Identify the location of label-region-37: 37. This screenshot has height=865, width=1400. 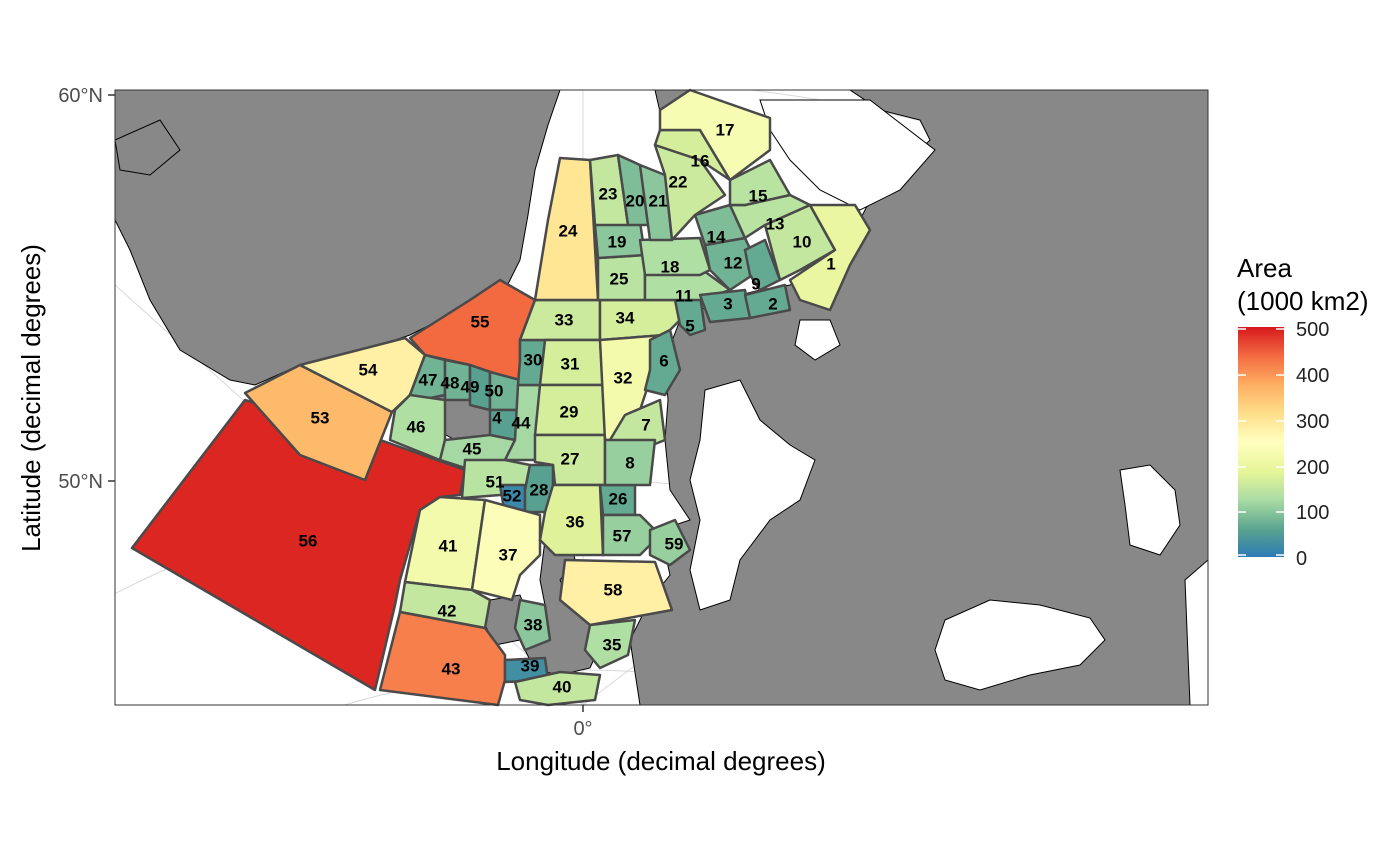
(508, 554).